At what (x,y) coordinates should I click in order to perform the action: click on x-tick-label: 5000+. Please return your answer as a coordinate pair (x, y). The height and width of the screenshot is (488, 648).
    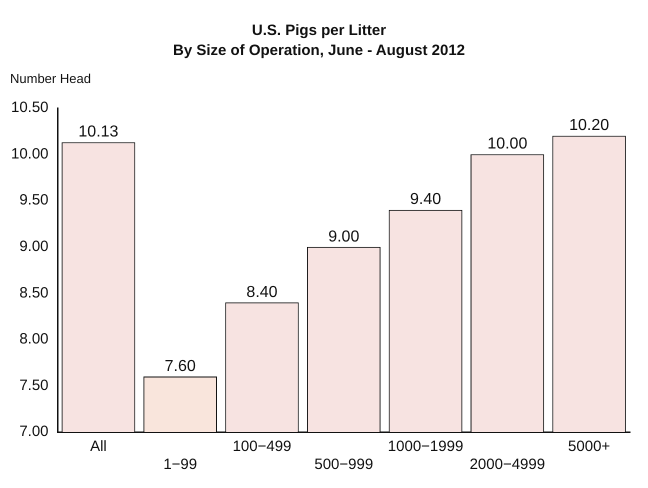
    Looking at the image, I should click on (589, 447).